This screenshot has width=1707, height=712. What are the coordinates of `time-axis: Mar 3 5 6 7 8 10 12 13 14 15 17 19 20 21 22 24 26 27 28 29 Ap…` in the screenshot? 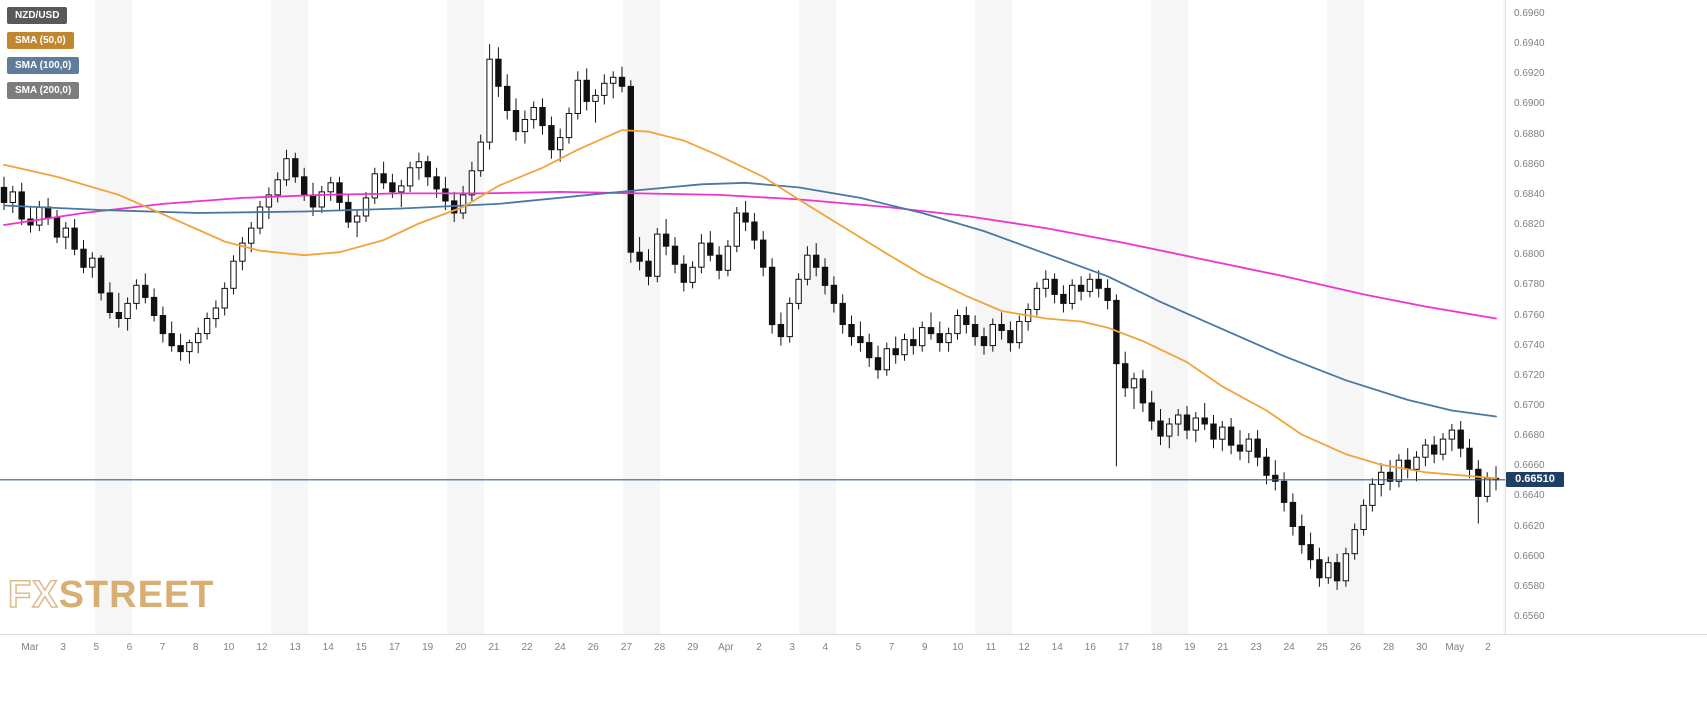 It's located at (853, 673).